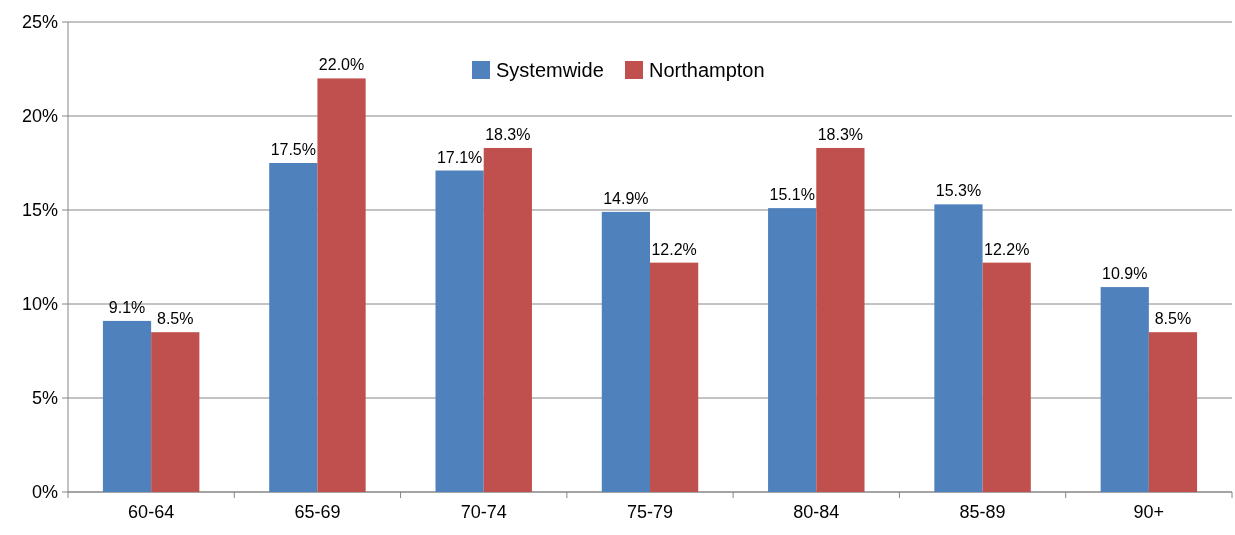  Describe the element at coordinates (816, 512) in the screenshot. I see `x-tick-label: 80-84` at that location.